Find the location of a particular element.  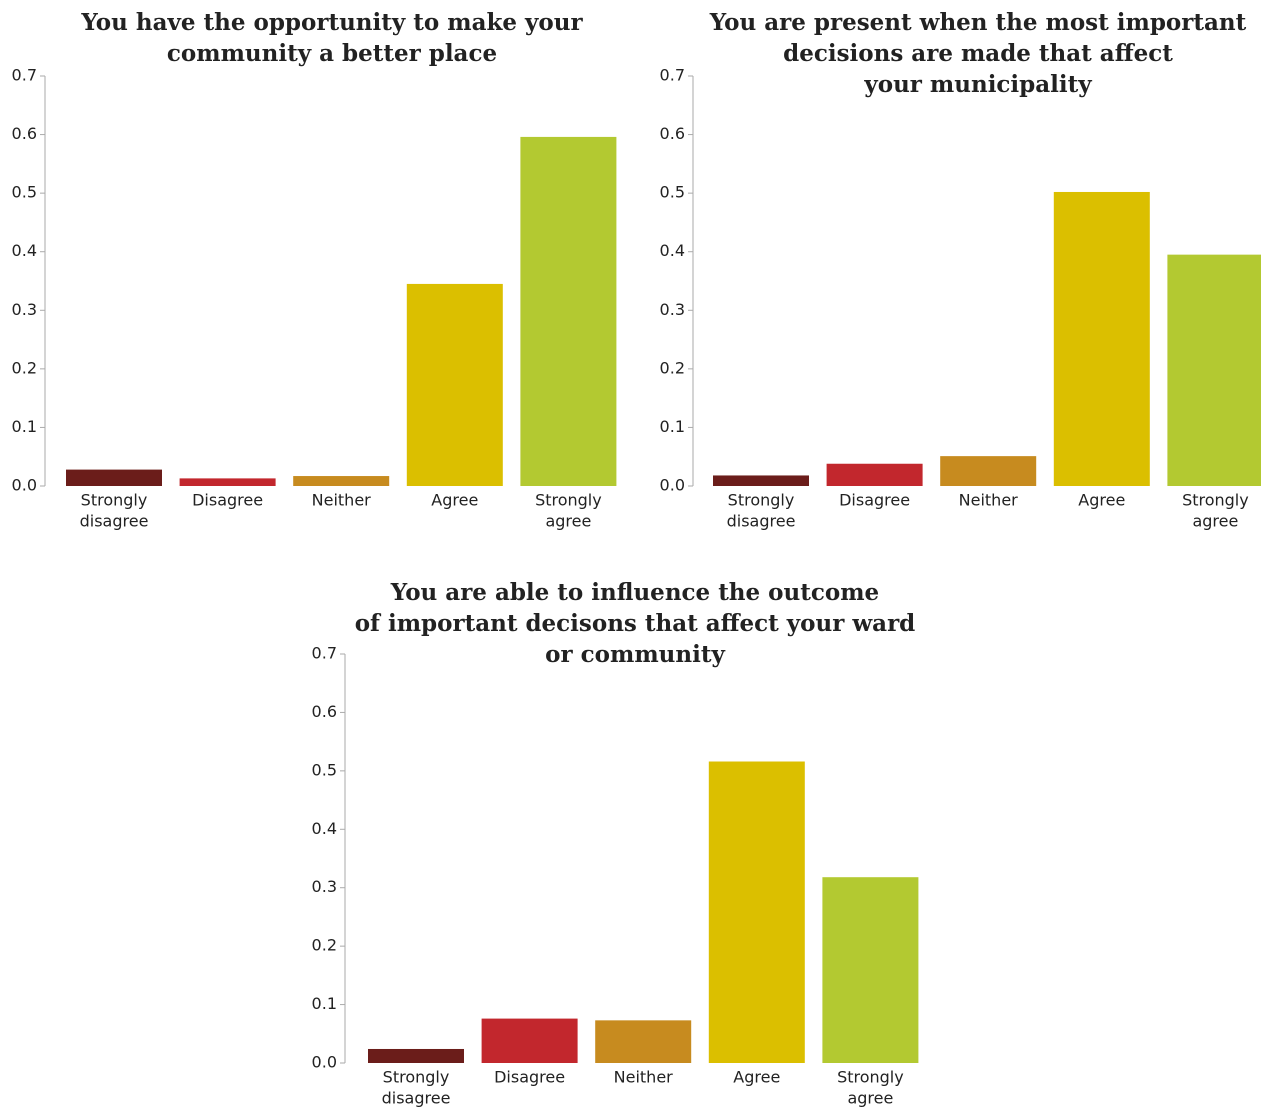

chart-title-line: You are present when the most important is located at coordinates (978, 22).